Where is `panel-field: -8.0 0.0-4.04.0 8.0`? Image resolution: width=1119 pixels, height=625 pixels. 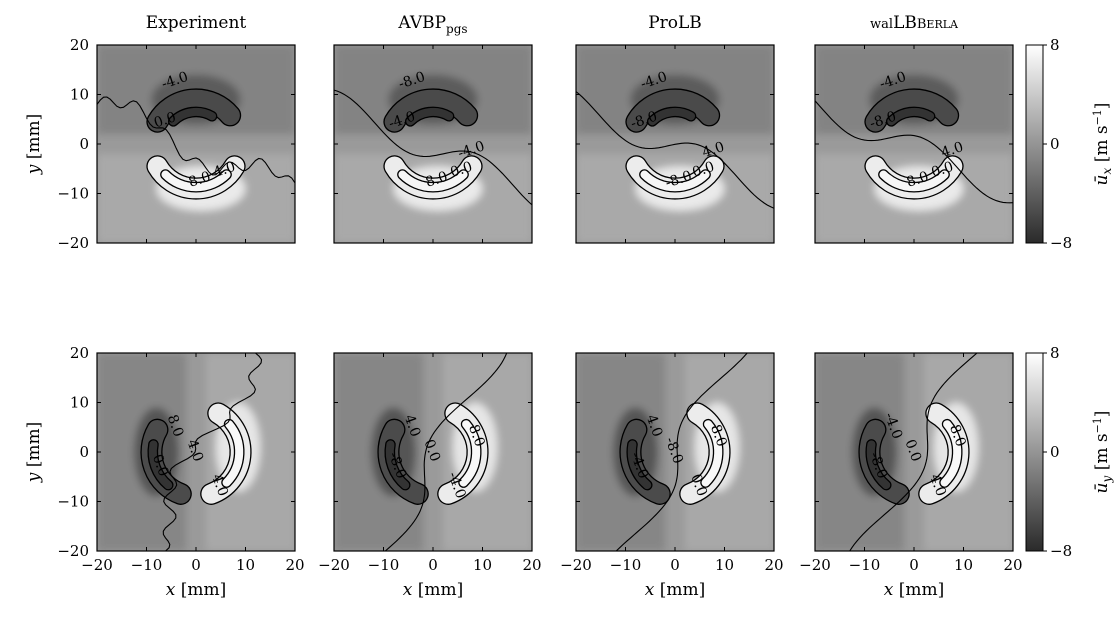 panel-field: -8.0 0.0-4.04.0 8.0 is located at coordinates (433, 452).